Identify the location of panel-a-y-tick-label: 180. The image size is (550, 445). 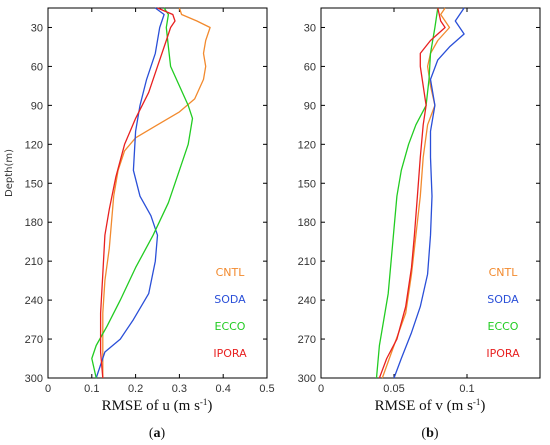
(34, 223).